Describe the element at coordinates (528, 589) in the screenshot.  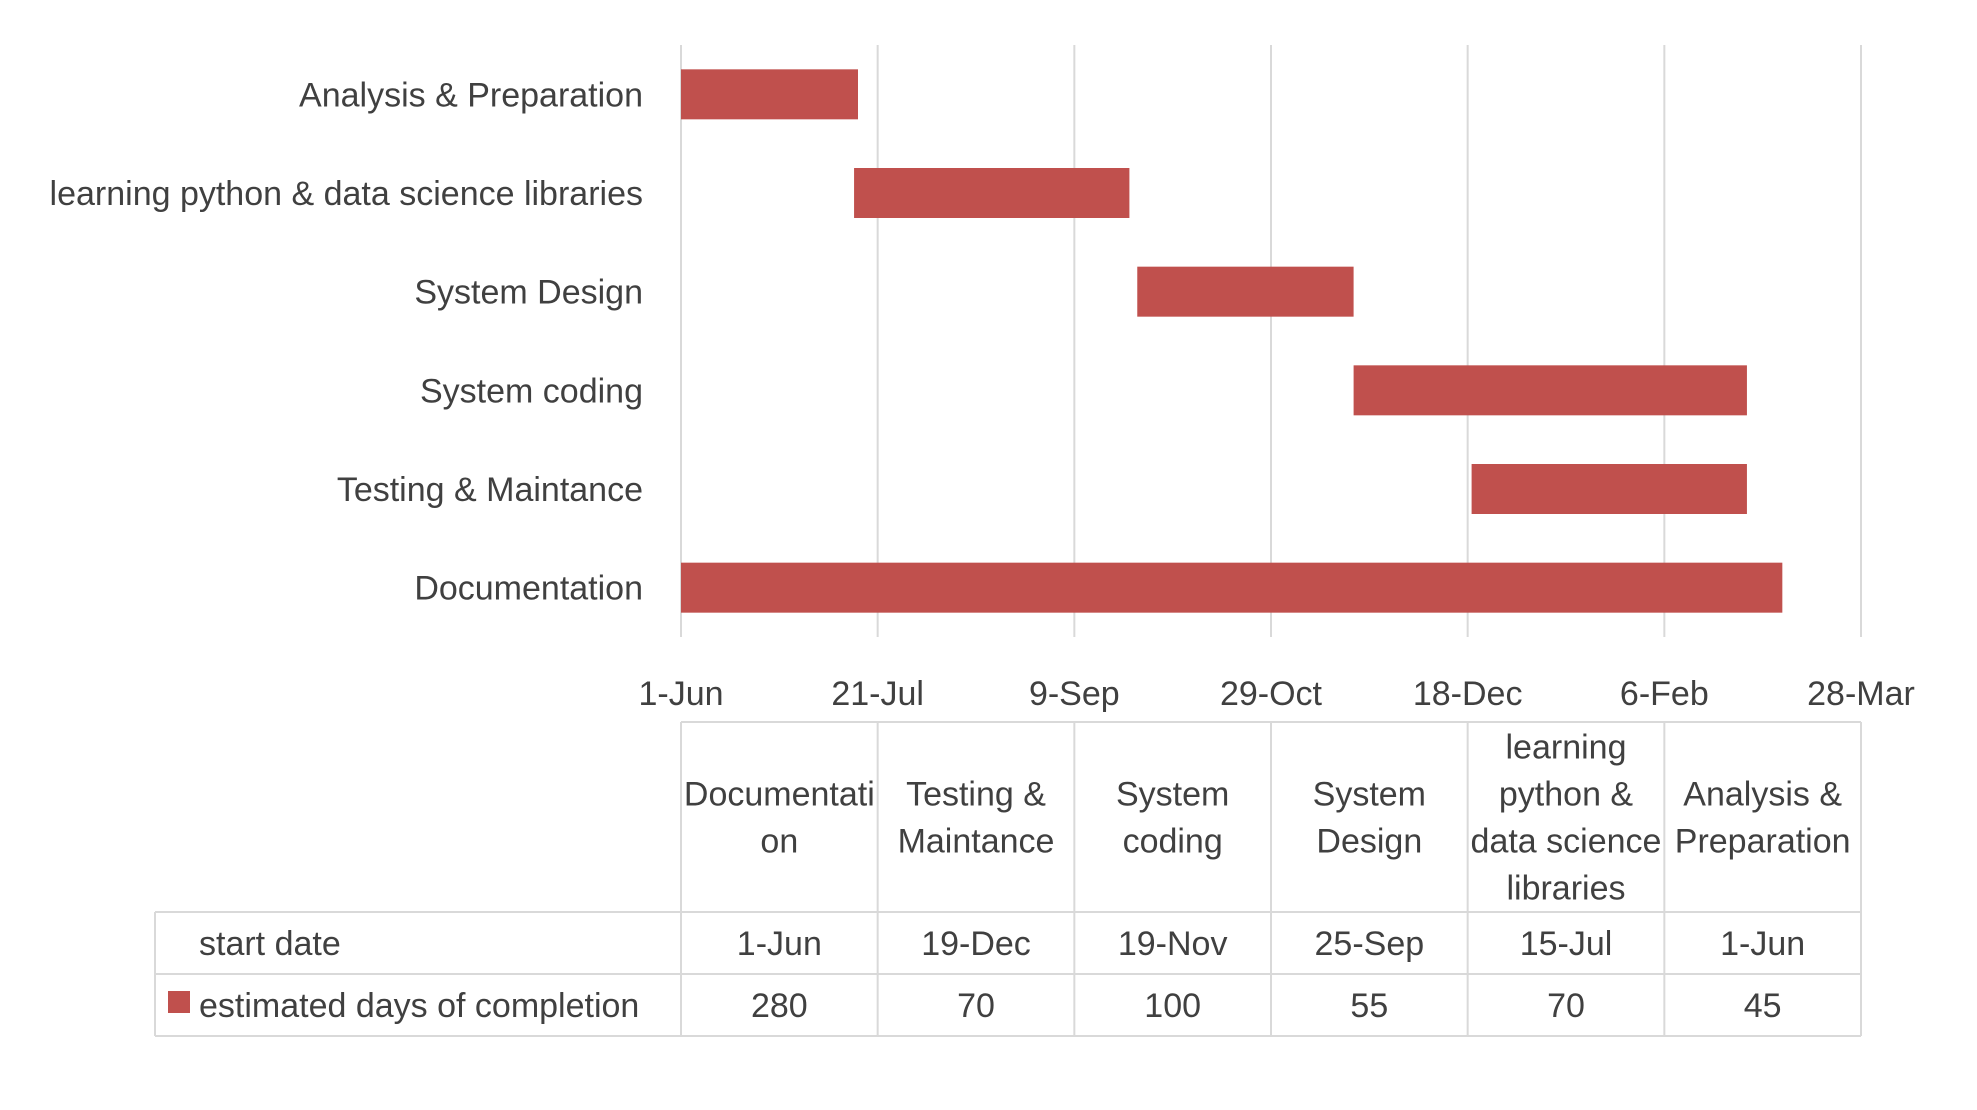
I see `category-label: Documentation` at that location.